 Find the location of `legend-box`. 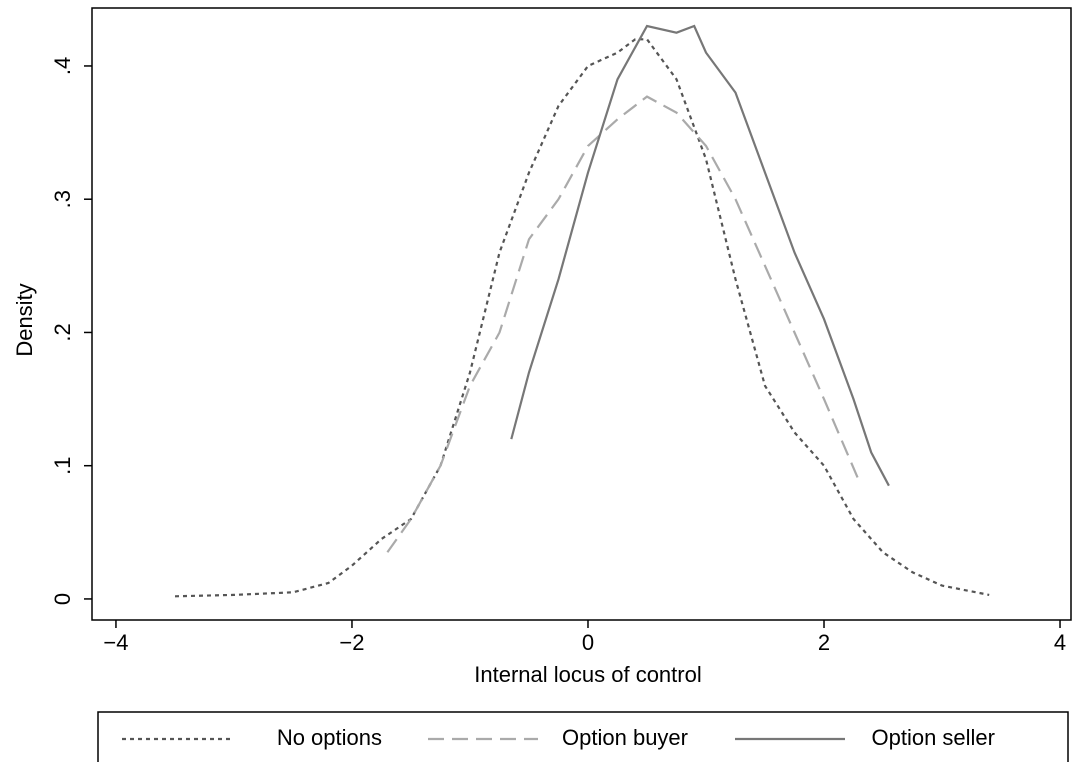

legend-box is located at coordinates (583, 736).